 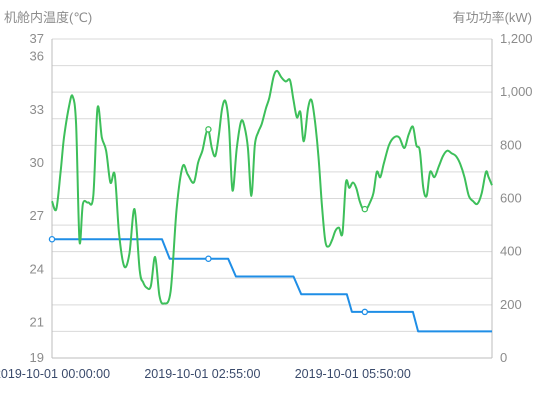 I want to click on left-tick-label: 33, so click(x=37, y=109).